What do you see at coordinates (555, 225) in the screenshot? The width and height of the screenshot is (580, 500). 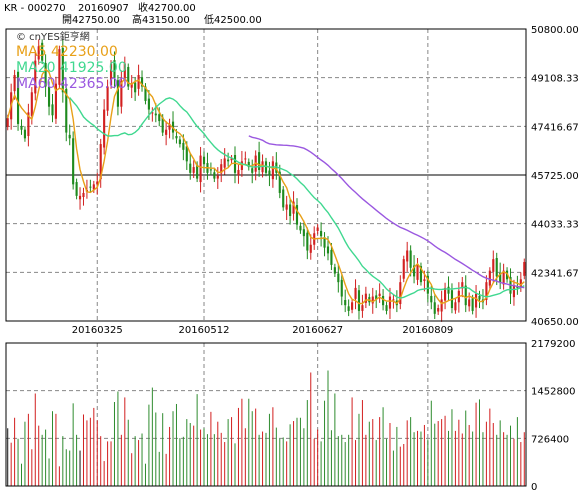 I see `price-y-tick-label: 44033.33` at bounding box center [555, 225].